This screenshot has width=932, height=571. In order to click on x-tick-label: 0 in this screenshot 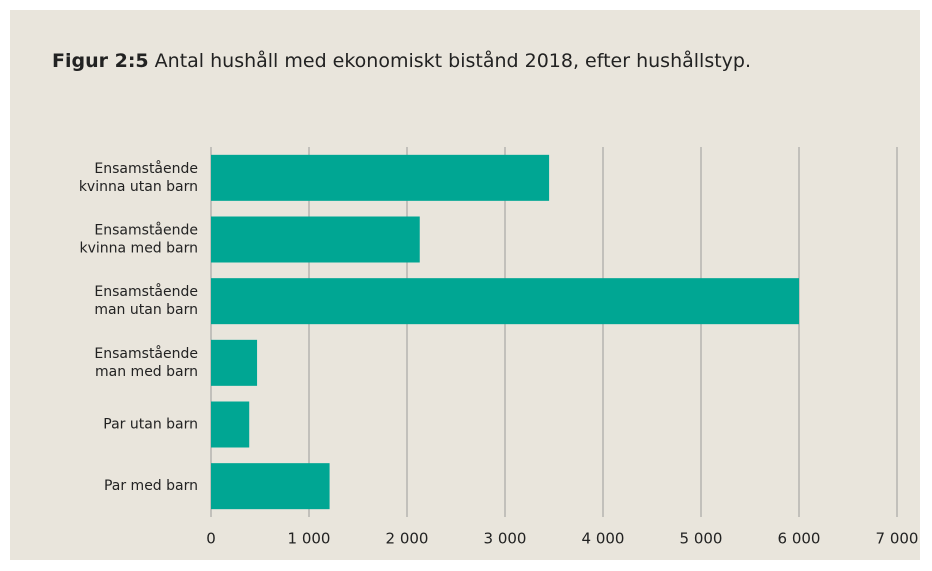, I will do `click(211, 539)`.